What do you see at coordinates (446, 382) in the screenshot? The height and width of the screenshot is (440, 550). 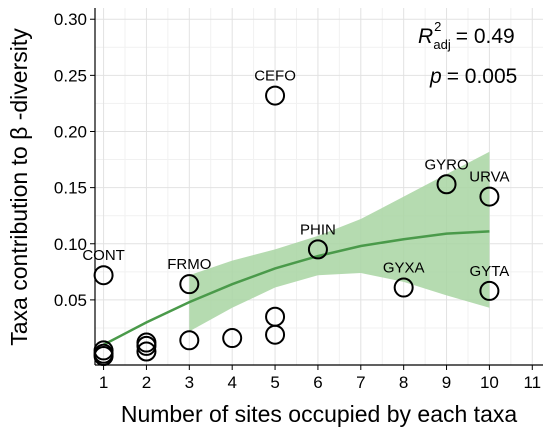 I see `x-tick-label: 9` at bounding box center [446, 382].